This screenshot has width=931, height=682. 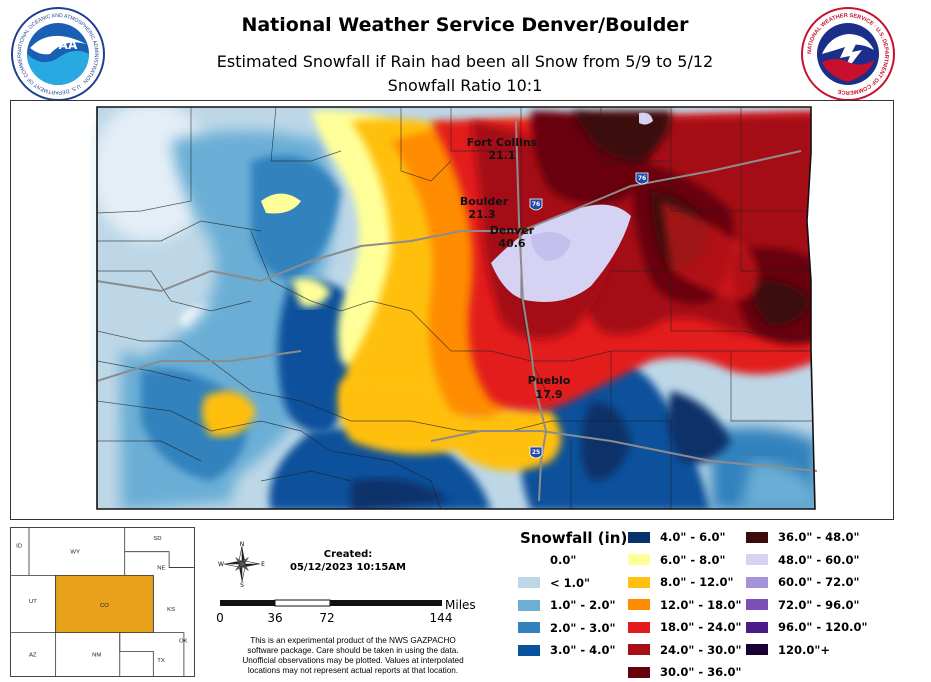 What do you see at coordinates (583, 627) in the screenshot?
I see `legend-label: 2.0" - 3.0"` at bounding box center [583, 627].